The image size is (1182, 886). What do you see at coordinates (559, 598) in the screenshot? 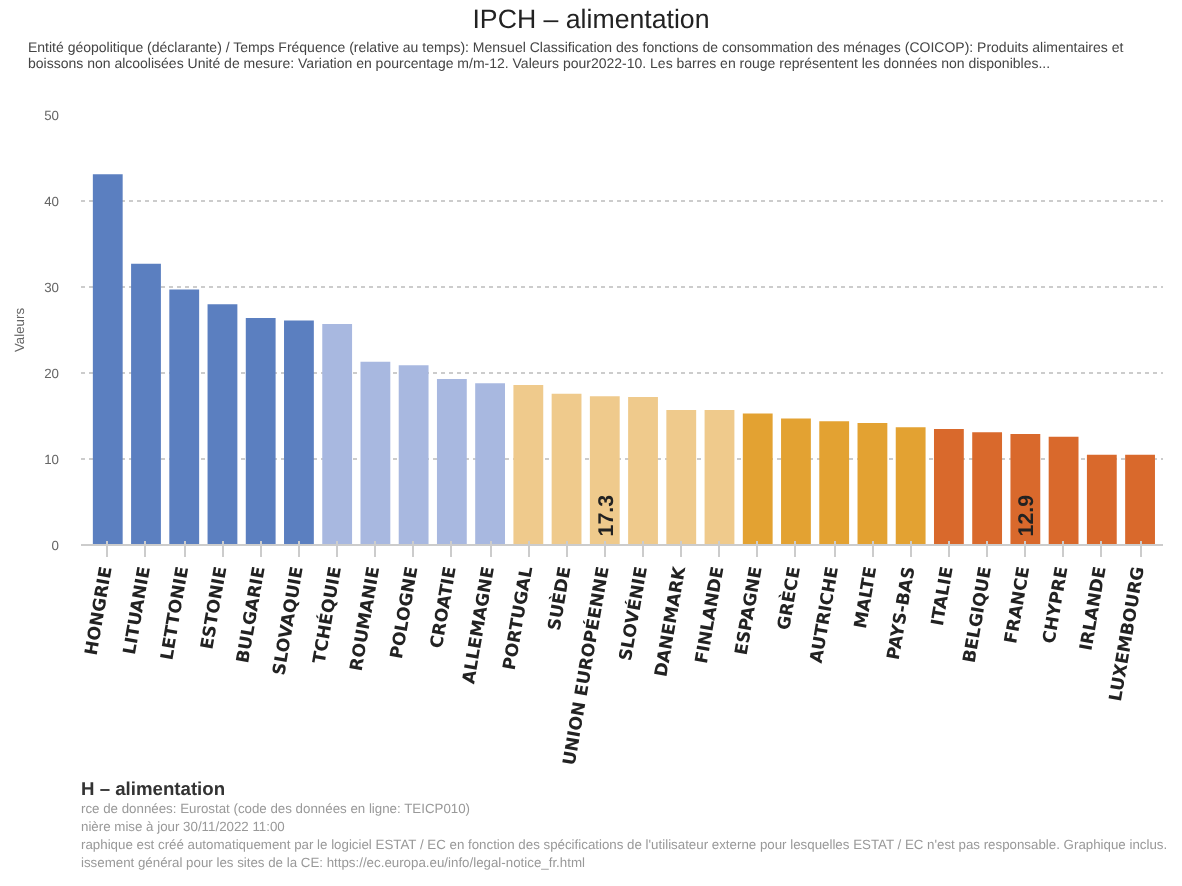
I see `x-tick-label: SUÈDE` at bounding box center [559, 598].